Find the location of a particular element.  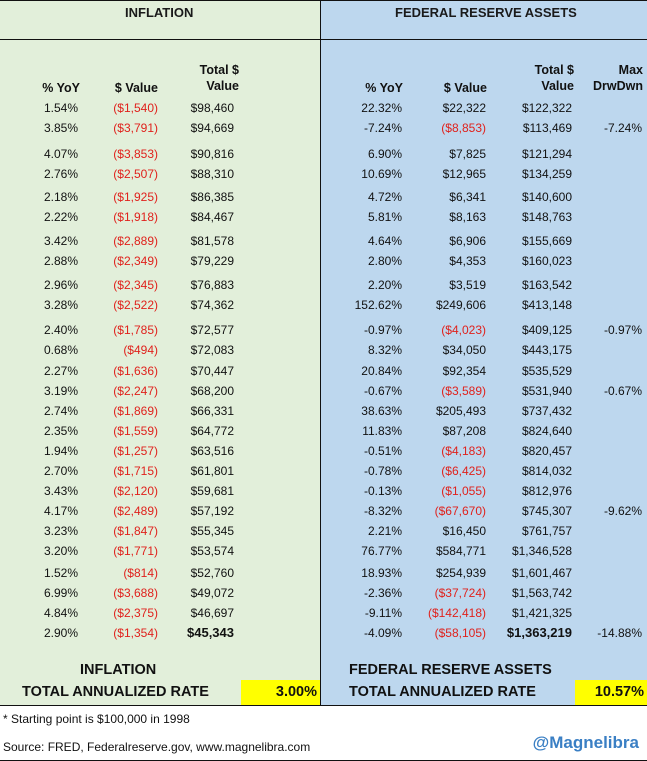

inflation-value-cell: ($3,791) is located at coordinates (135, 128).